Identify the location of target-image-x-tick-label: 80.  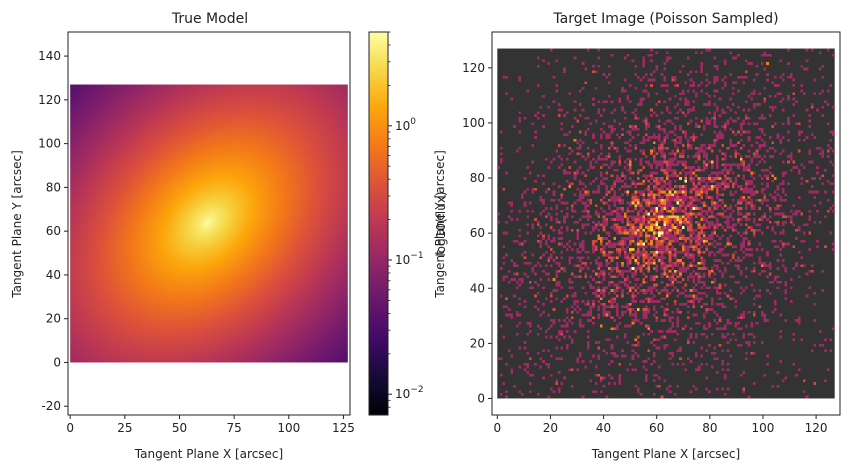
(709, 428).